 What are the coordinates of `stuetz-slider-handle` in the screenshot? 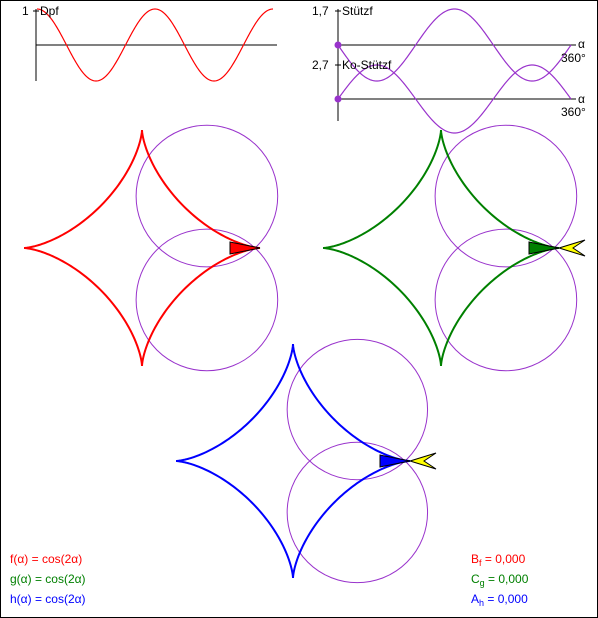 It's located at (338, 45).